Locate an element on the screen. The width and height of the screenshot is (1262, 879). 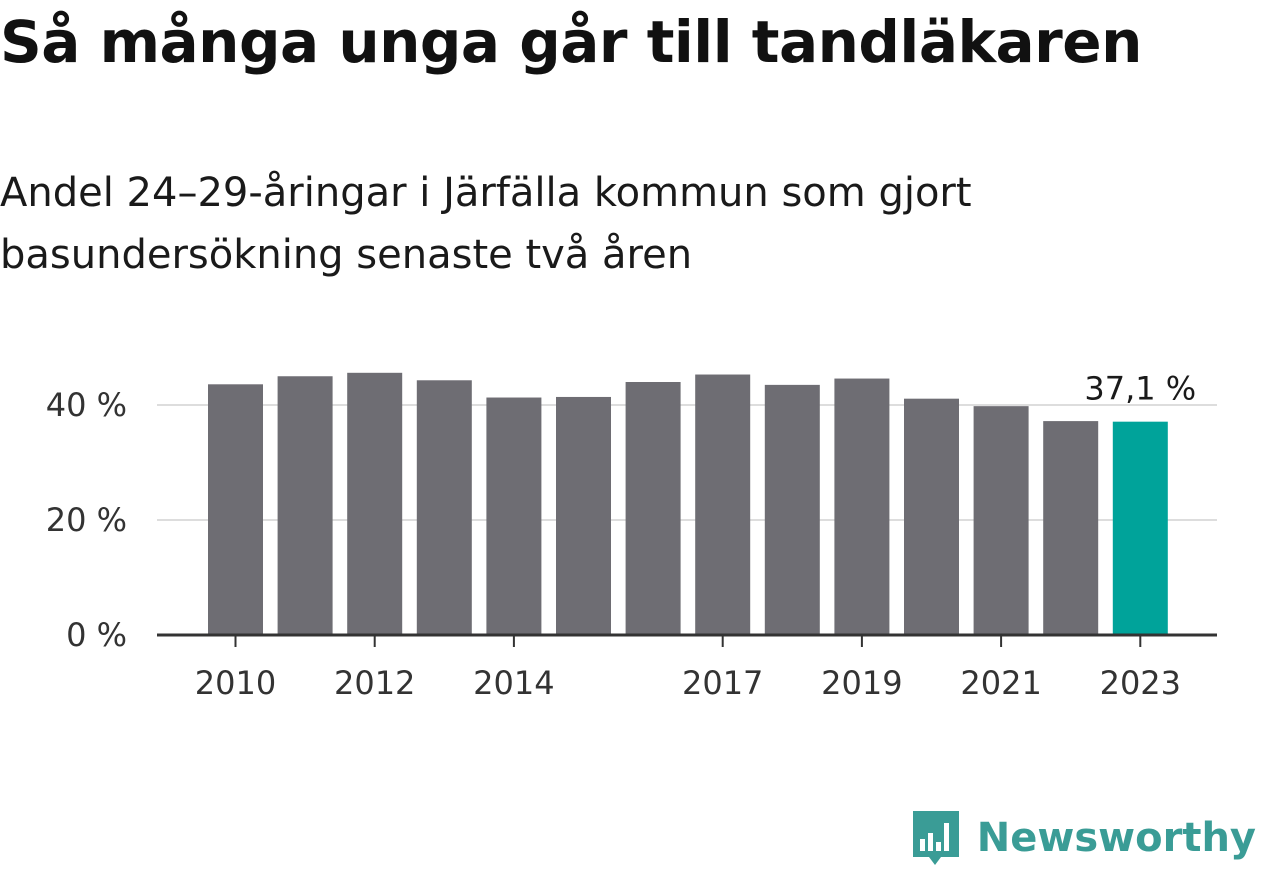
chart-title: Så många unga går till tandläkaren is located at coordinates (571, 42).